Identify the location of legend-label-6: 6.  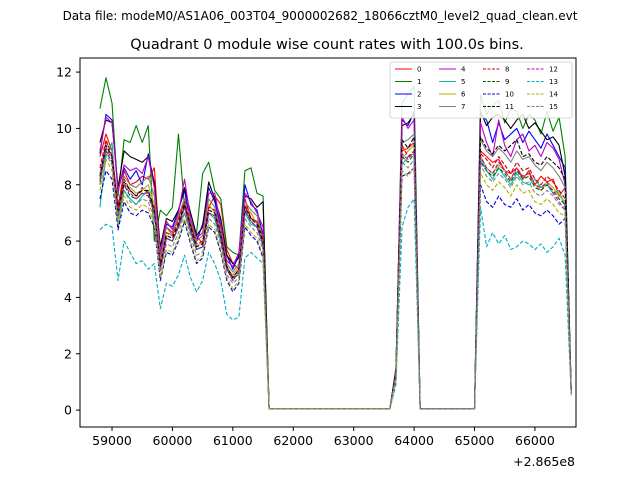
(463, 95).